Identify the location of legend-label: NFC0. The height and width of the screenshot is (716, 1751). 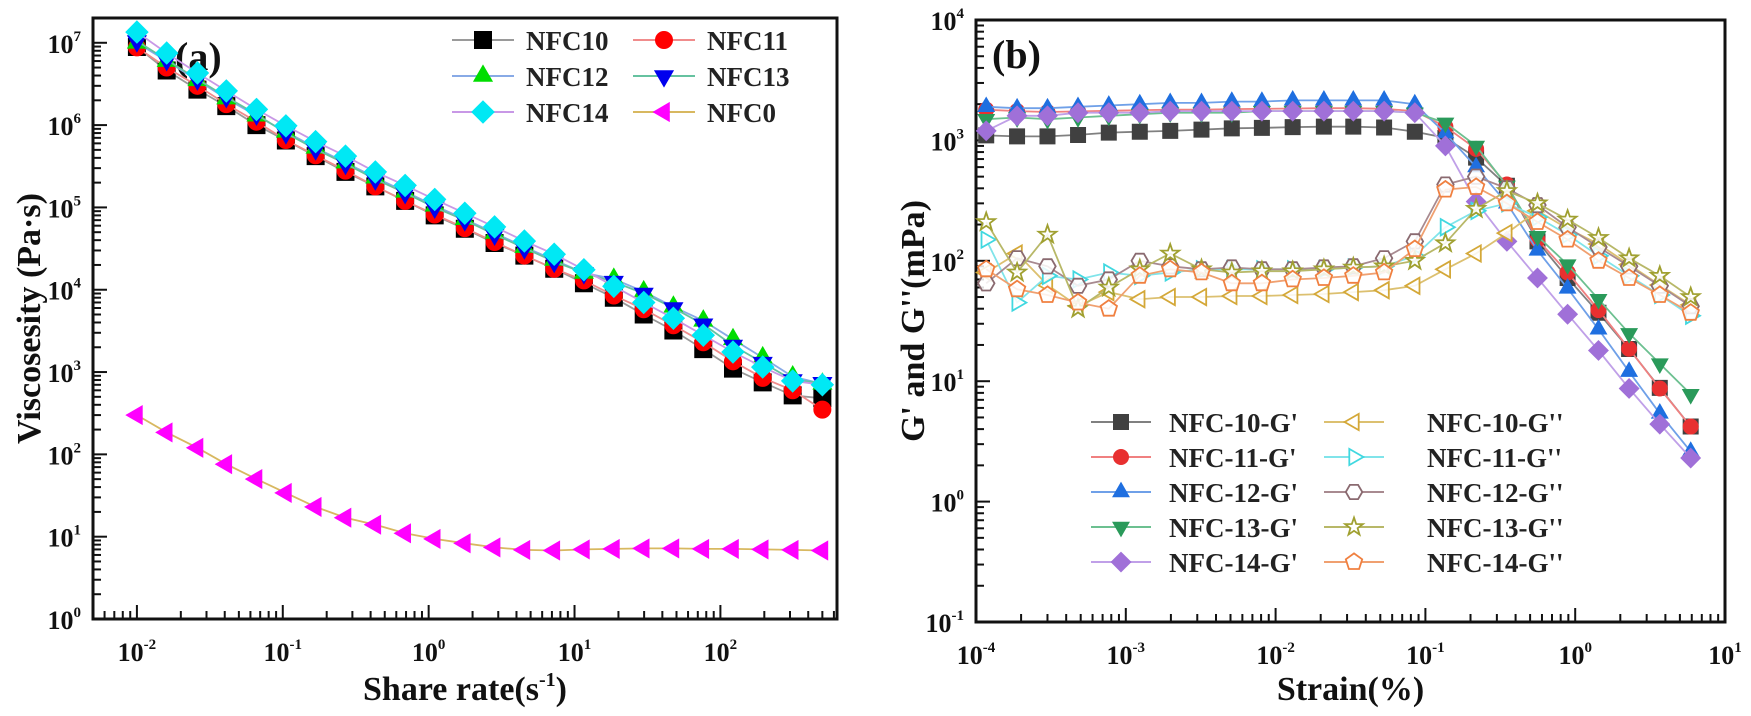
(741, 113).